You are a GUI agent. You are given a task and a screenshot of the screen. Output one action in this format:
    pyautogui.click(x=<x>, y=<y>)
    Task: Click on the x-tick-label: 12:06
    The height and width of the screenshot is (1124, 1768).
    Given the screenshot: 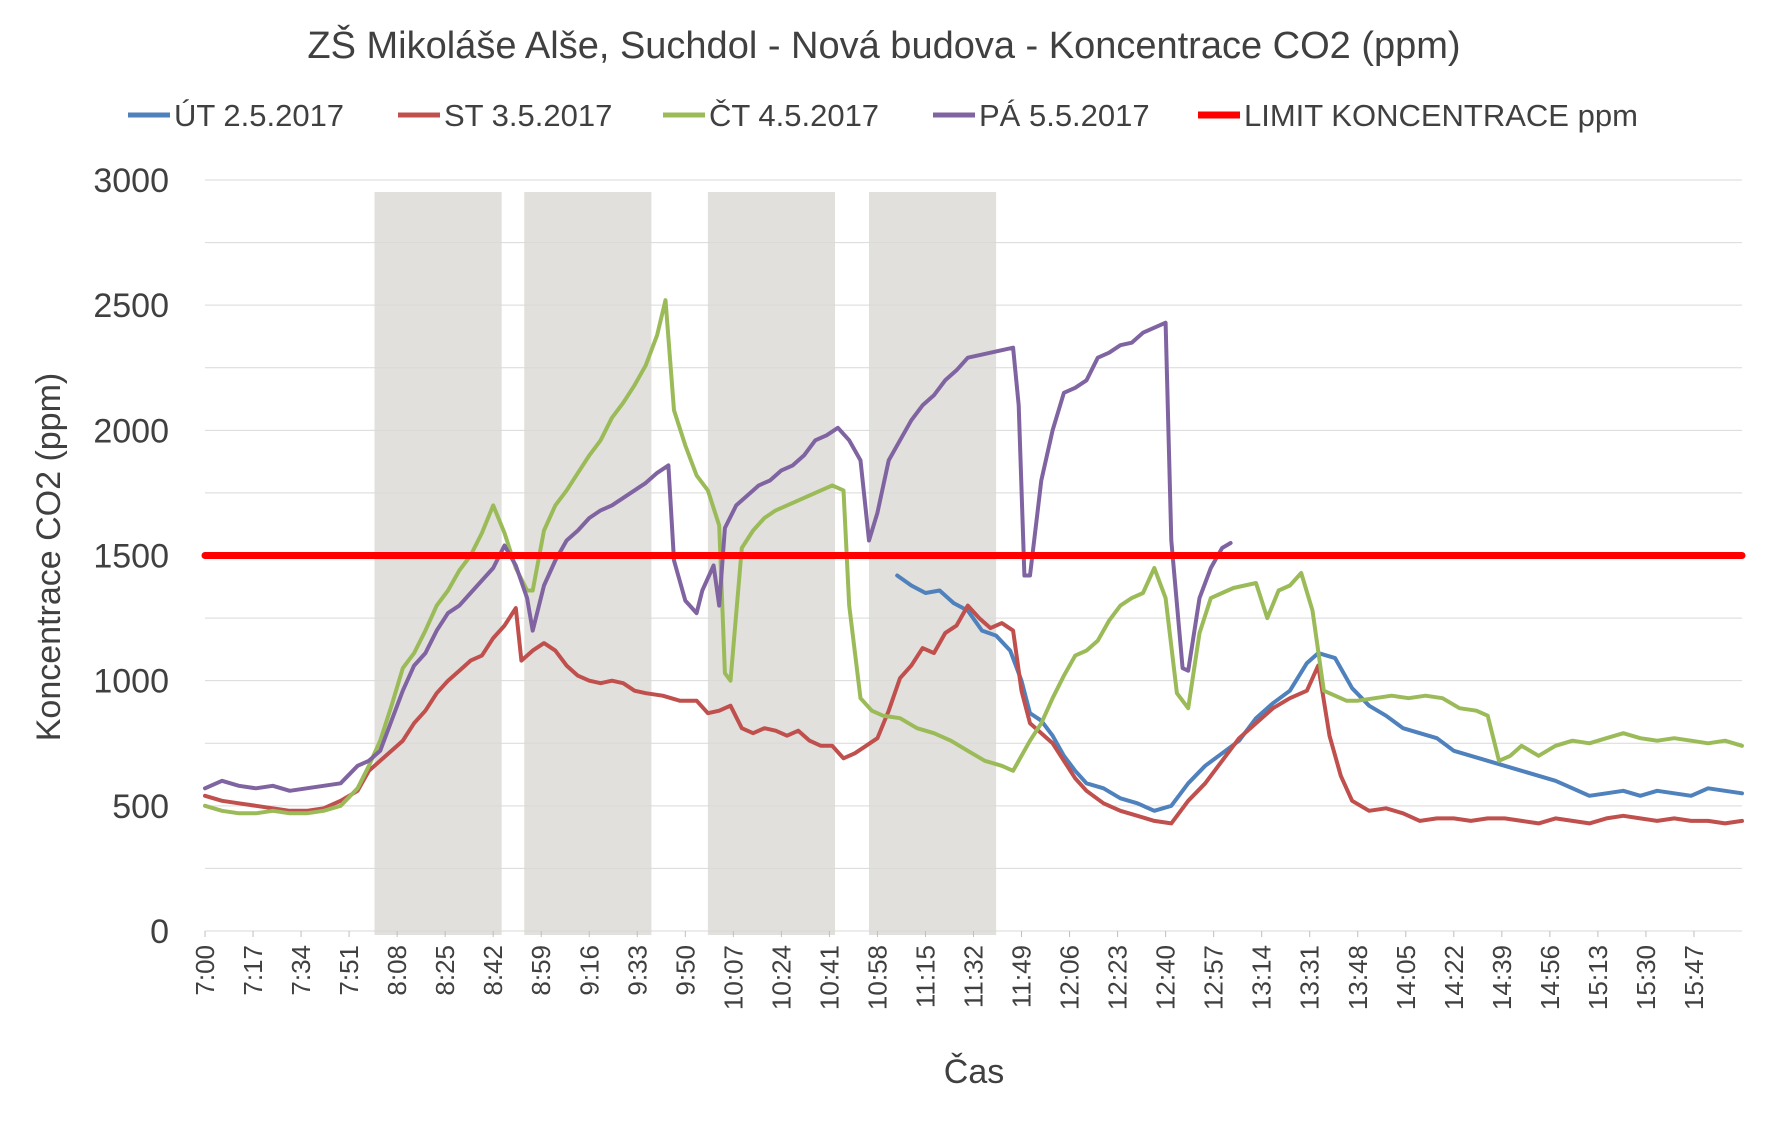 What is the action you would take?
    pyautogui.click(x=1070, y=977)
    